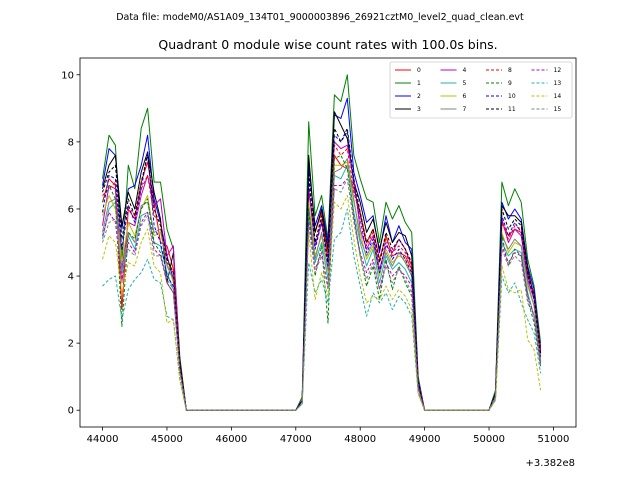 Image resolution: width=640 pixels, height=480 pixels. What do you see at coordinates (558, 96) in the screenshot?
I see `legend-label-14: 14` at bounding box center [558, 96].